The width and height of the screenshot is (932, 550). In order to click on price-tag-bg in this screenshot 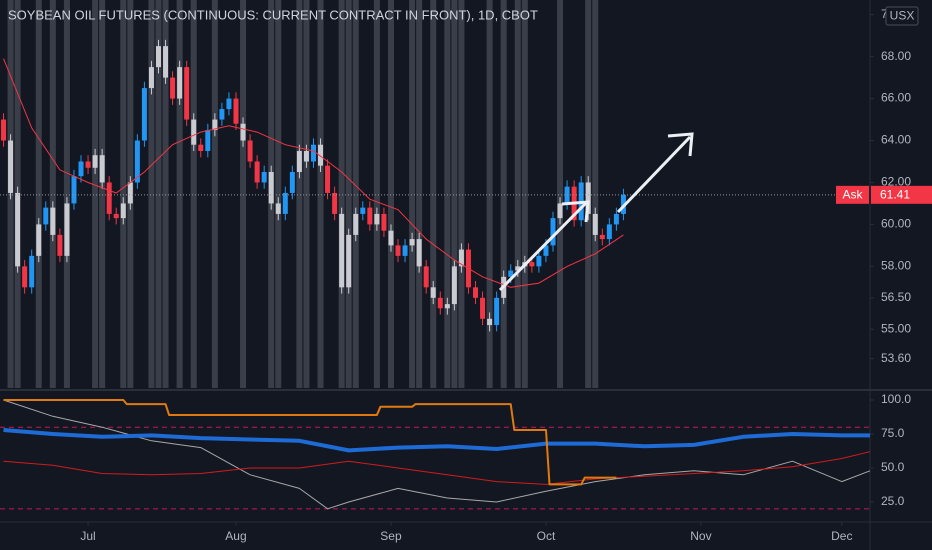, I will do `click(852, 194)`.